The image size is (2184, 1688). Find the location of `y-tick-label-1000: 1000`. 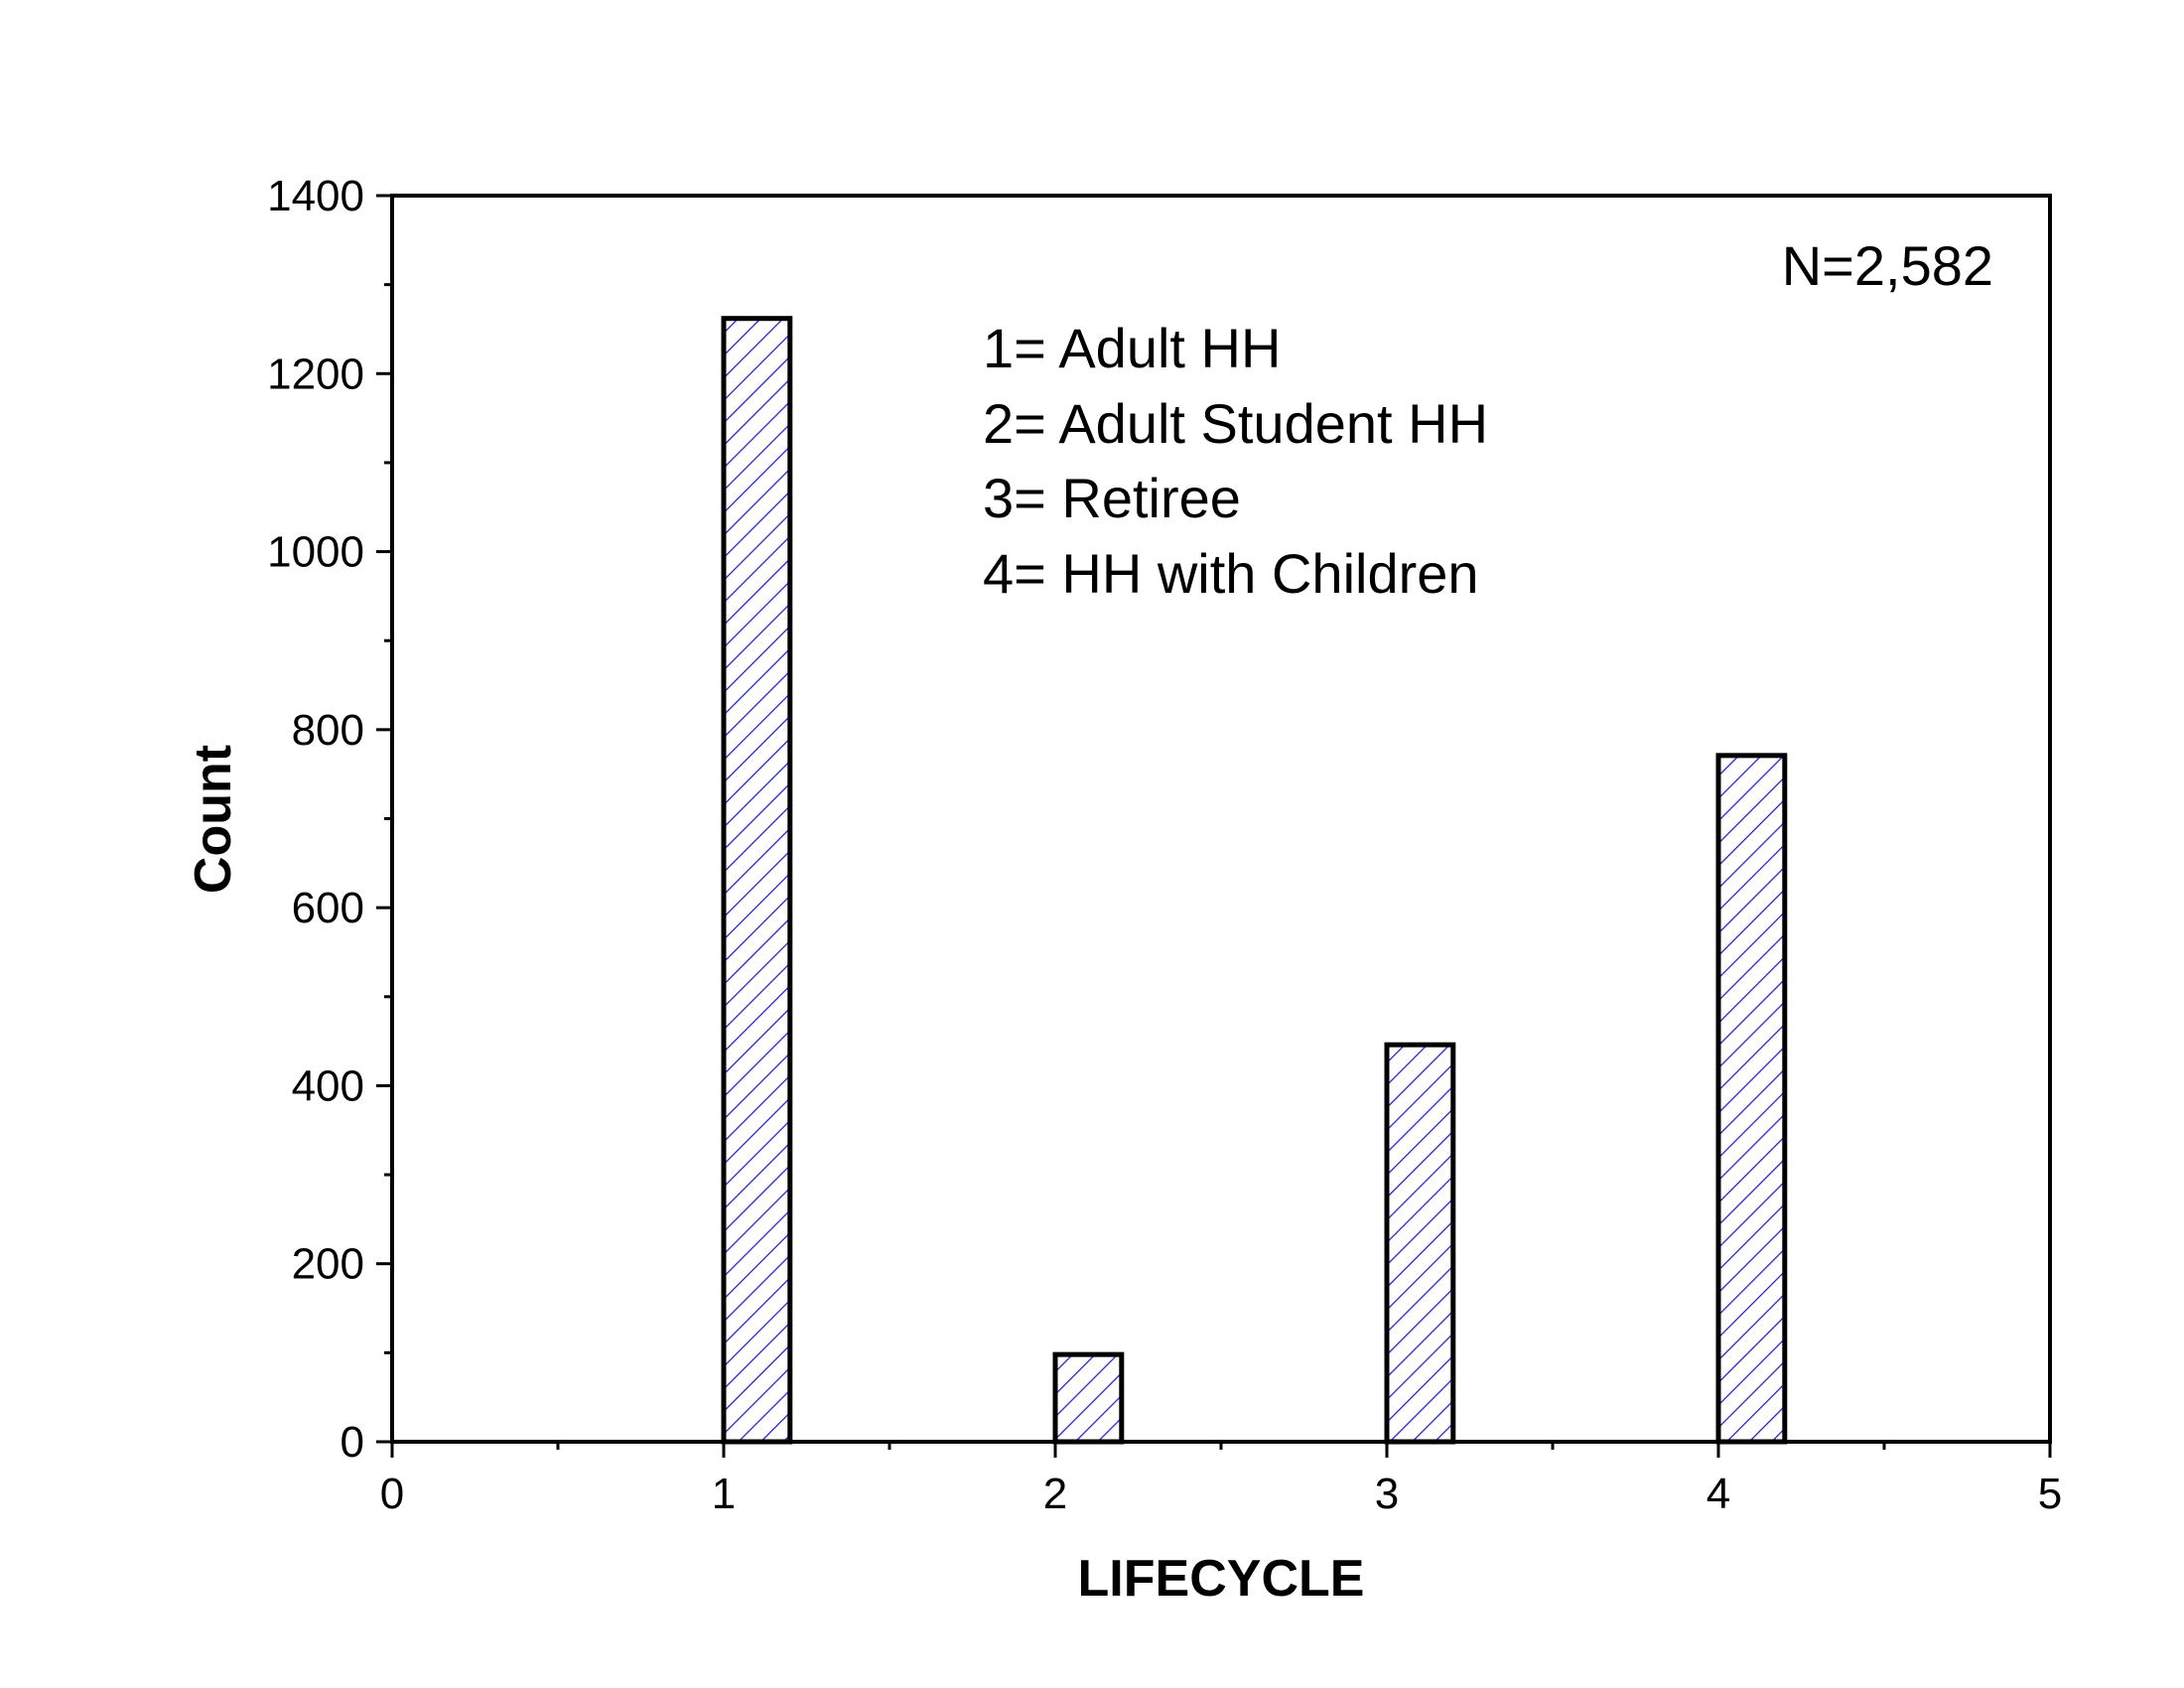

y-tick-label-1000: 1000 is located at coordinates (315, 552).